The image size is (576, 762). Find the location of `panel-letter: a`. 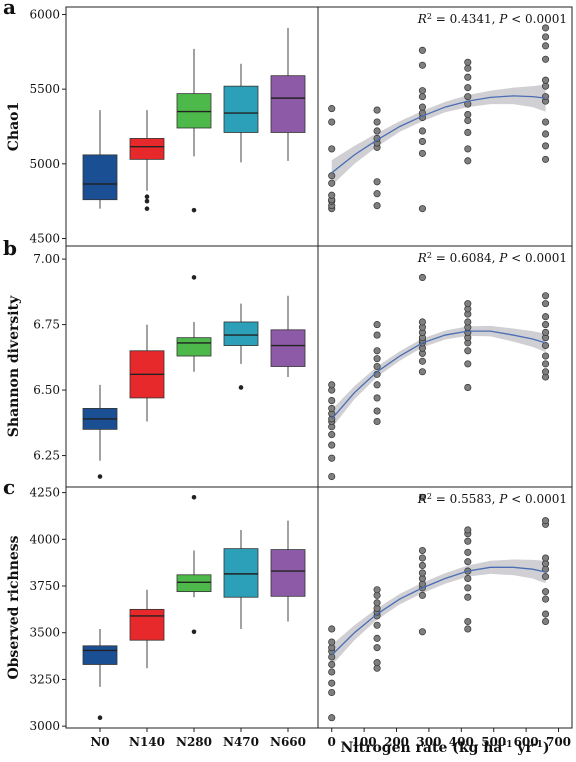

panel-letter: a is located at coordinates (9, 9).